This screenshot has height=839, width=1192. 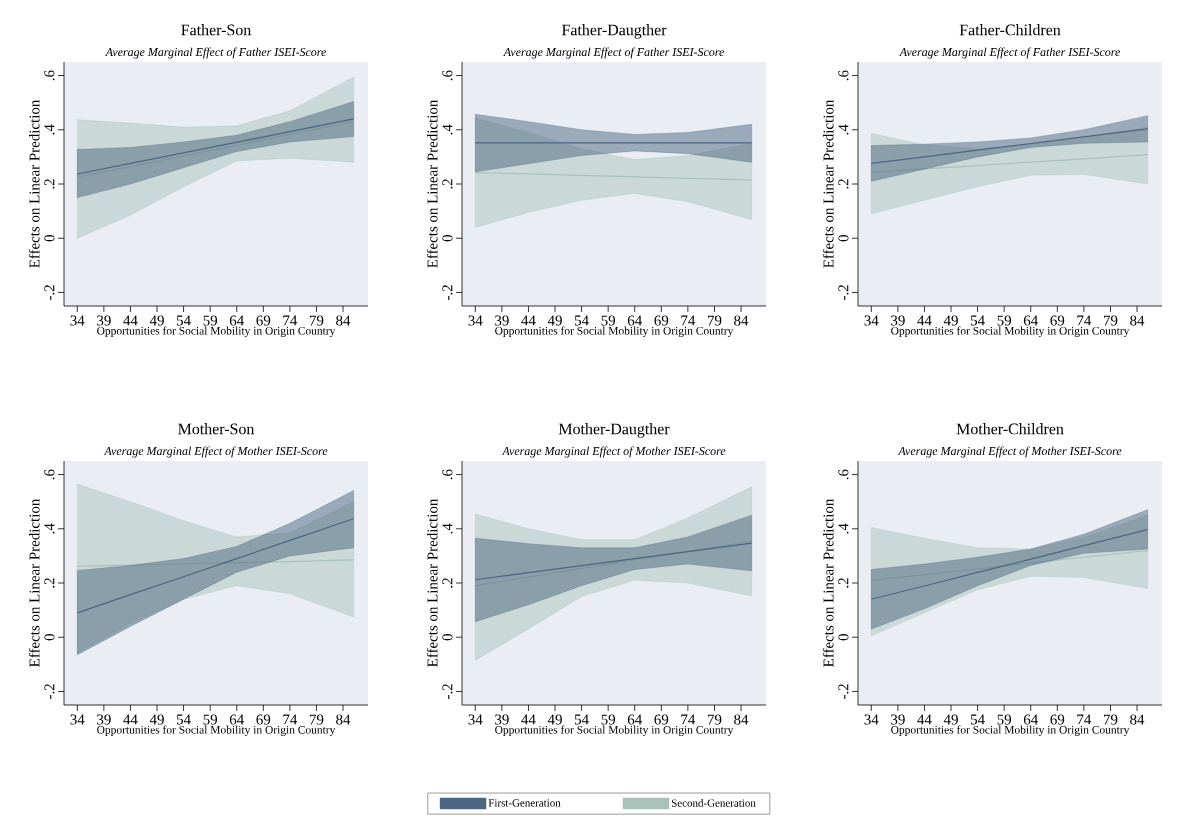 I want to click on legend-label: First-Generation, so click(x=524, y=803).